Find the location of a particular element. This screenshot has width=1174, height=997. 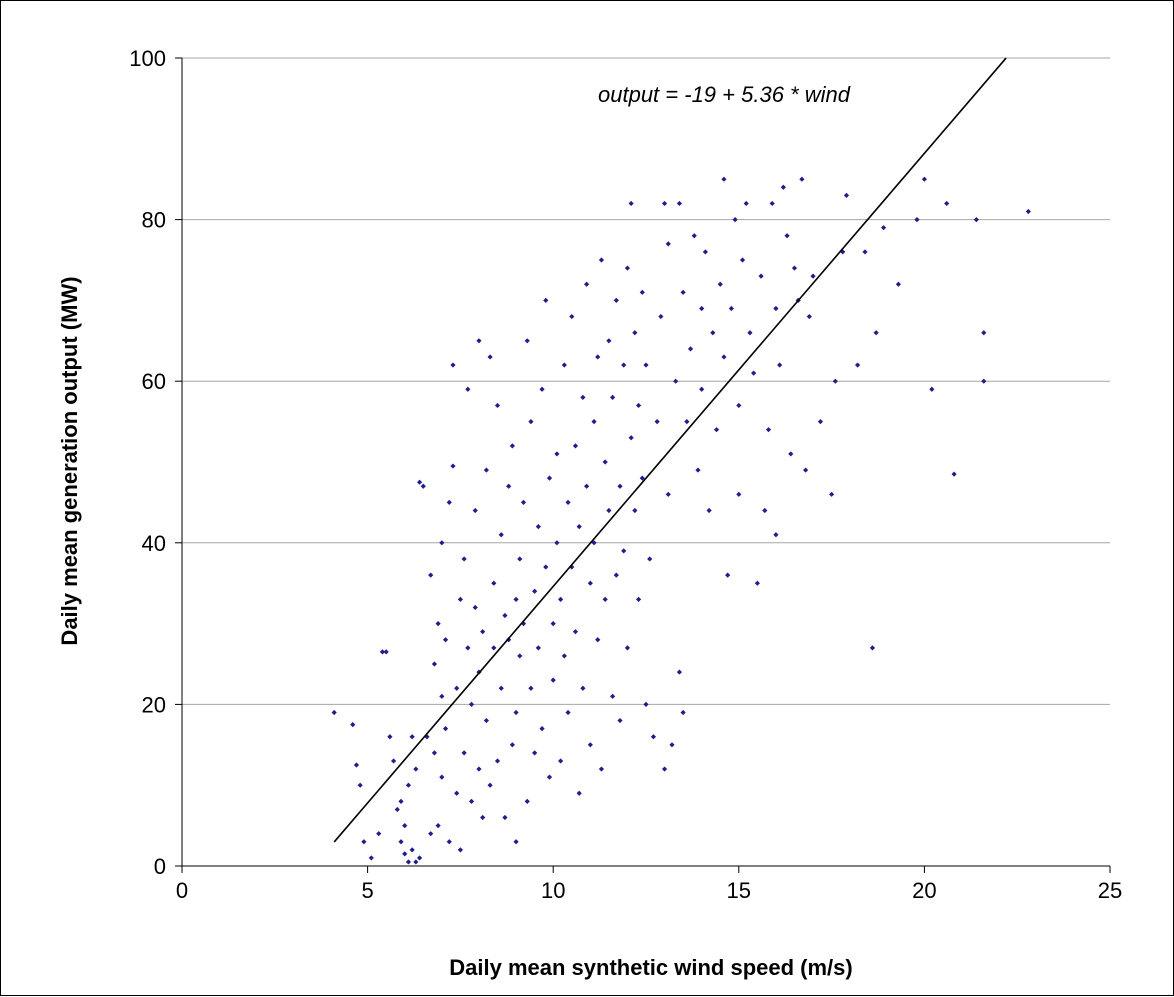

x-axis-title: Daily mean synthetic wind speed (m/s) is located at coordinates (650, 967).